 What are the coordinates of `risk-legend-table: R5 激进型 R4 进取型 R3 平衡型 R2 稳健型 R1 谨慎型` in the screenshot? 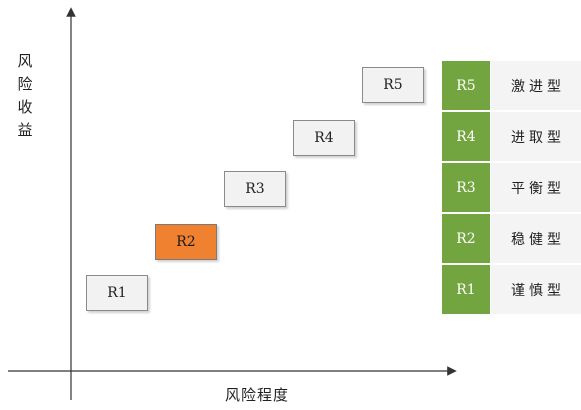 It's located at (511, 187).